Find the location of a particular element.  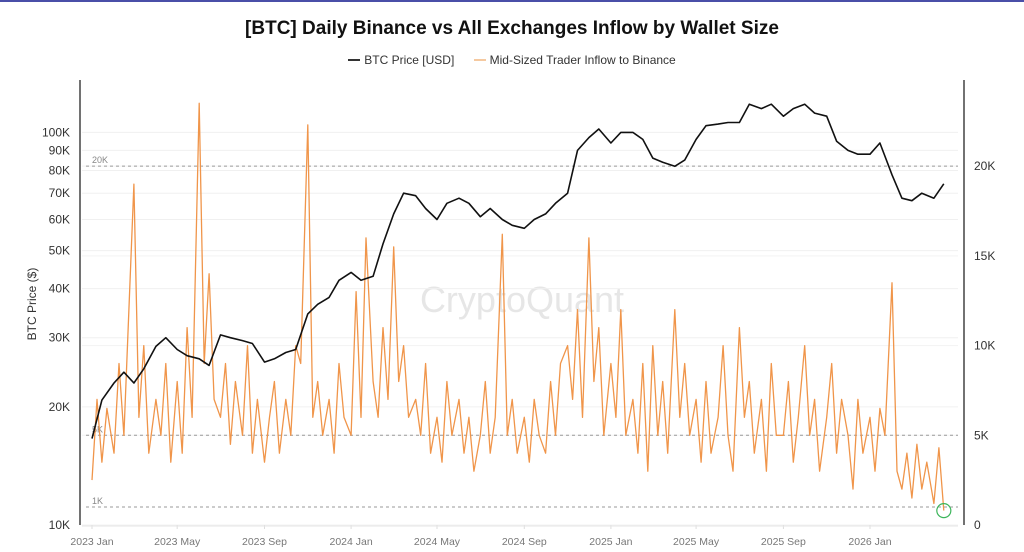

x-tick-label: 2024 May is located at coordinates (437, 542).